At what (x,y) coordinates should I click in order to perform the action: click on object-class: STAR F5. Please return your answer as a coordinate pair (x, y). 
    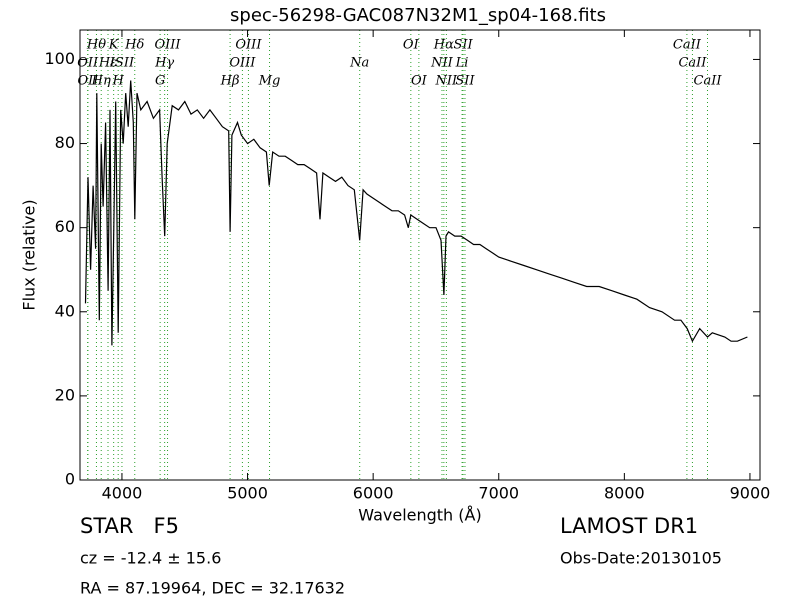
    Looking at the image, I should click on (129, 526).